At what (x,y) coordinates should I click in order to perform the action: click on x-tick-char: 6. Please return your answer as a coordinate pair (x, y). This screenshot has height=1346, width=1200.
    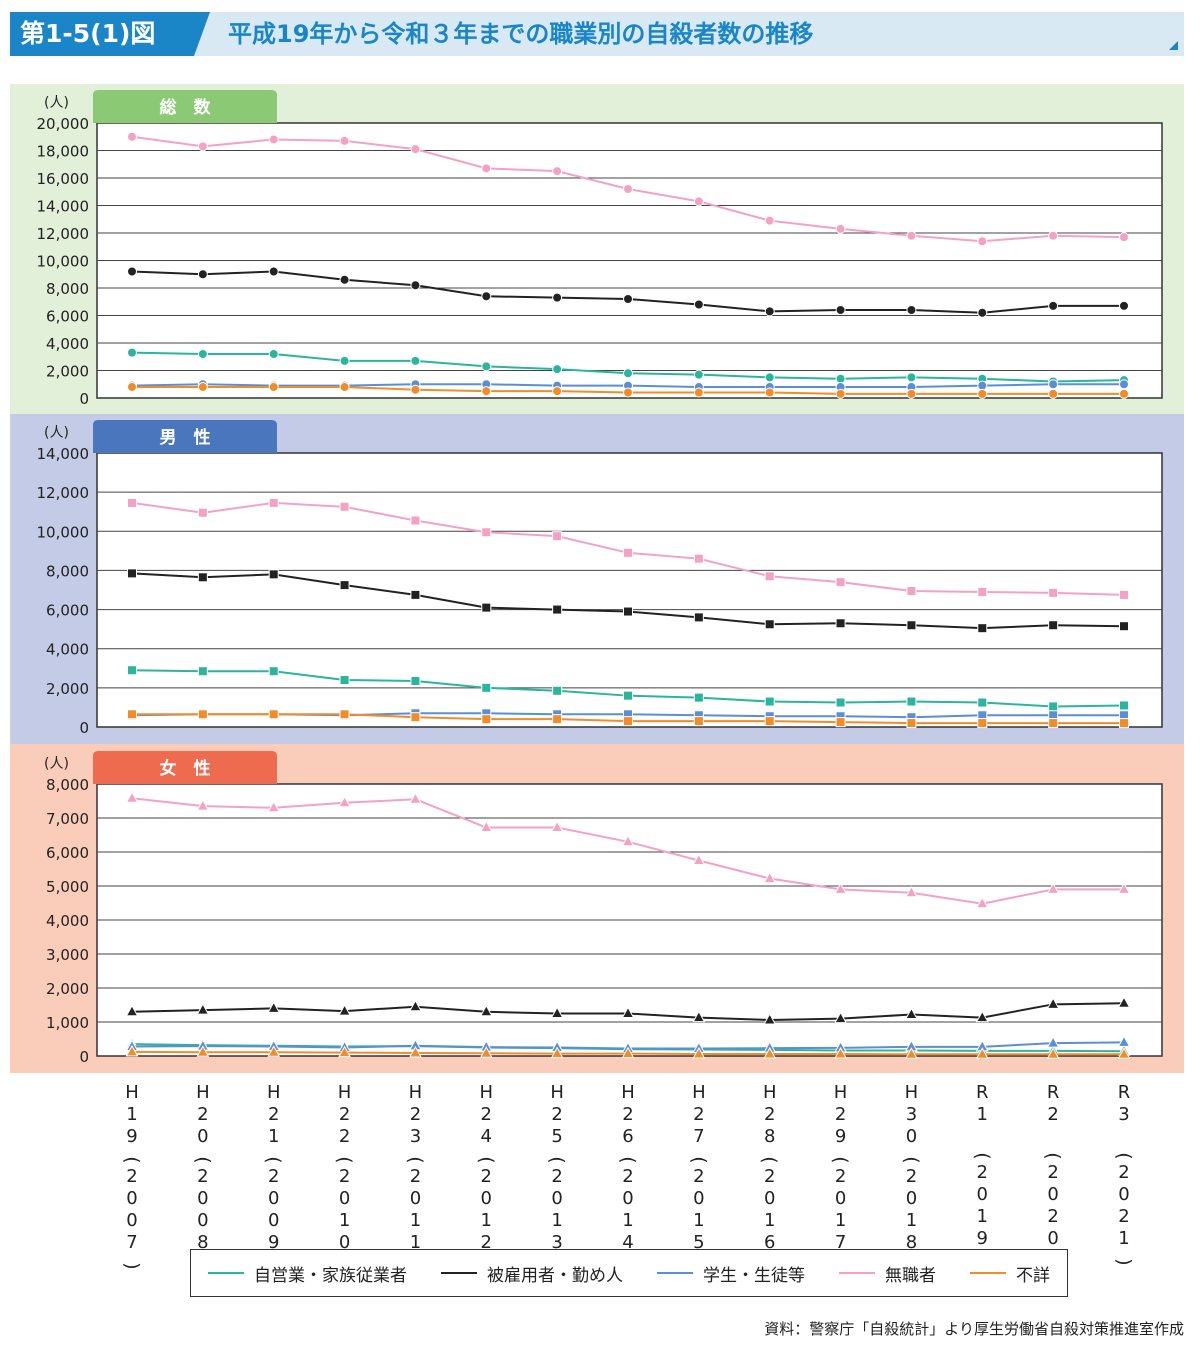
    Looking at the image, I should click on (769, 1242).